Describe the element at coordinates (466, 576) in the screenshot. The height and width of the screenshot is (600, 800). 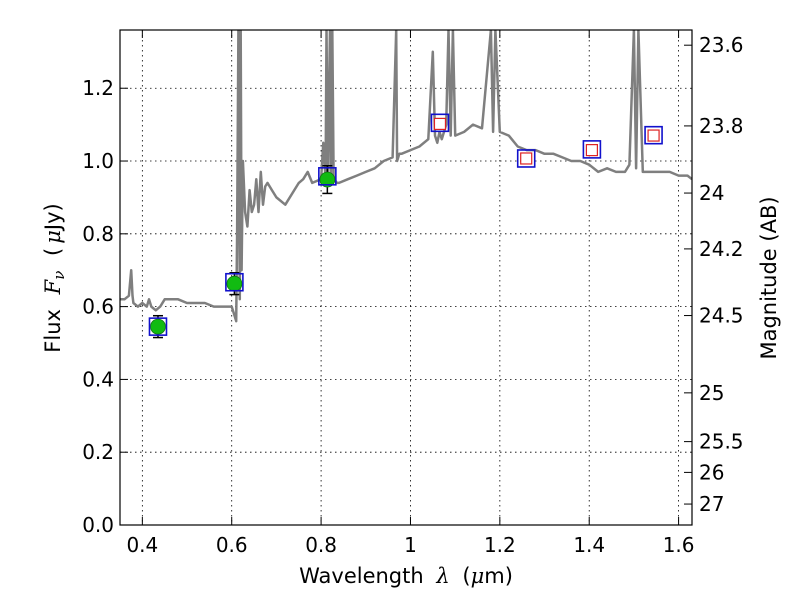
I see `x-axis-label-paren: (` at that location.